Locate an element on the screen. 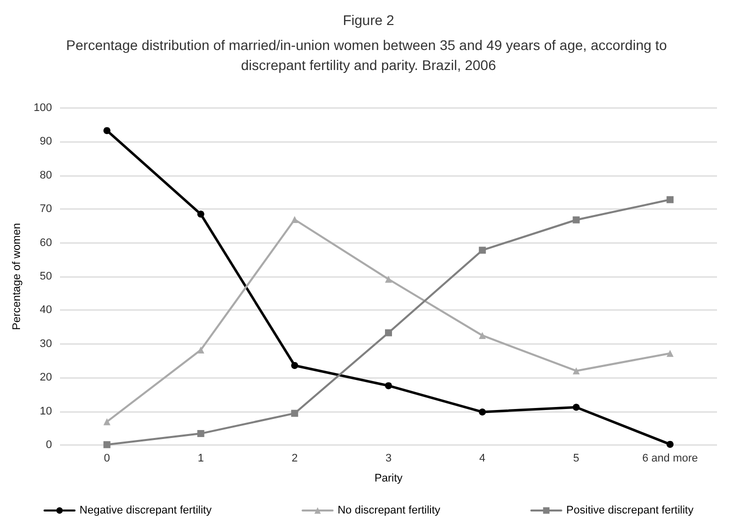  y-tick-label: 70 is located at coordinates (46, 209).